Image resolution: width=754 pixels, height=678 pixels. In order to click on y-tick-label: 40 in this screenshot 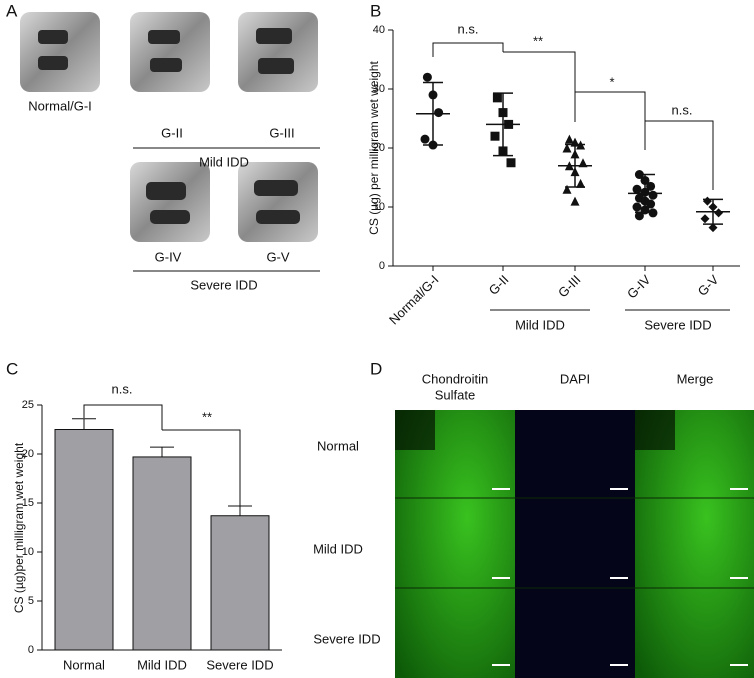, I will do `click(379, 30)`.